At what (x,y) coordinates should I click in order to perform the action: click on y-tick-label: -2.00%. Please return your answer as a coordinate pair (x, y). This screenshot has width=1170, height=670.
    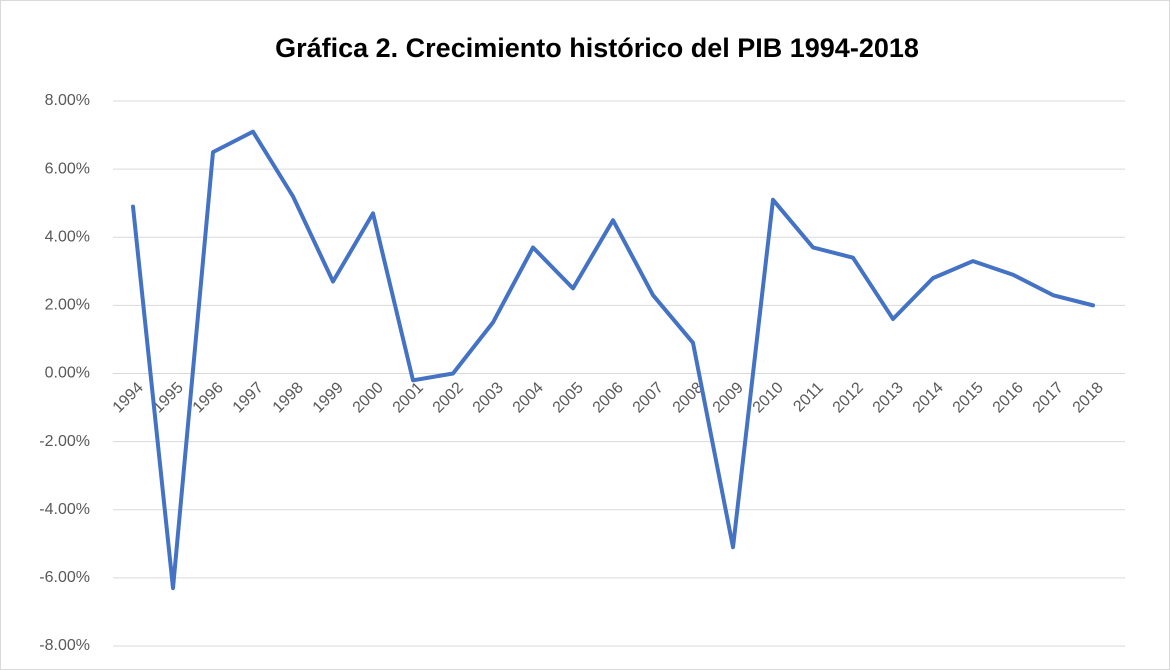
    Looking at the image, I should click on (64, 441).